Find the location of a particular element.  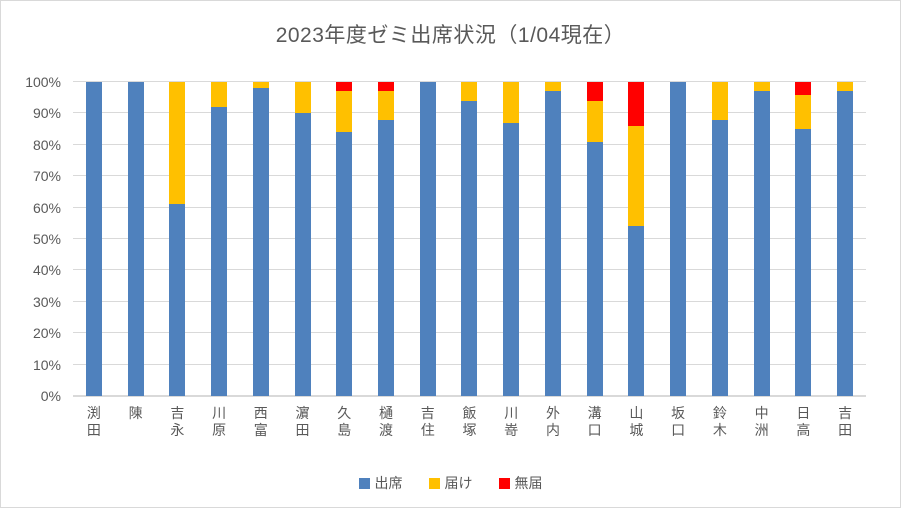

x-axis-label-char: 溝 is located at coordinates (594, 413).